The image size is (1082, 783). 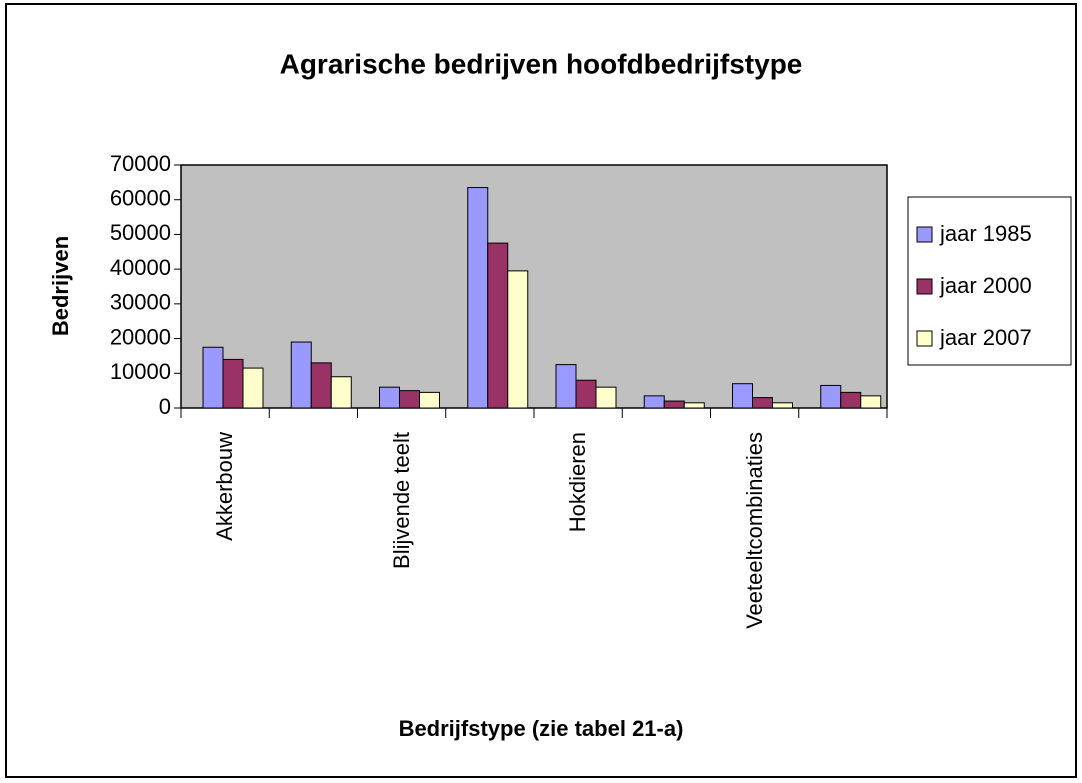 I want to click on y-tick-label: 30000, so click(x=140, y=302).